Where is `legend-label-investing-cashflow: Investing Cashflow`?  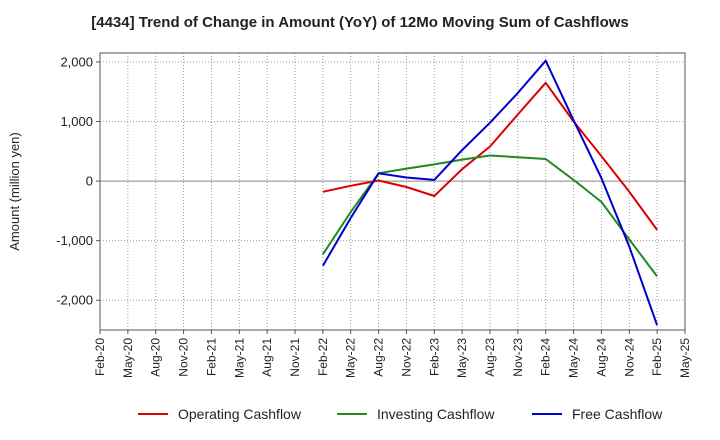 legend-label-investing-cashflow: Investing Cashflow is located at coordinates (436, 414).